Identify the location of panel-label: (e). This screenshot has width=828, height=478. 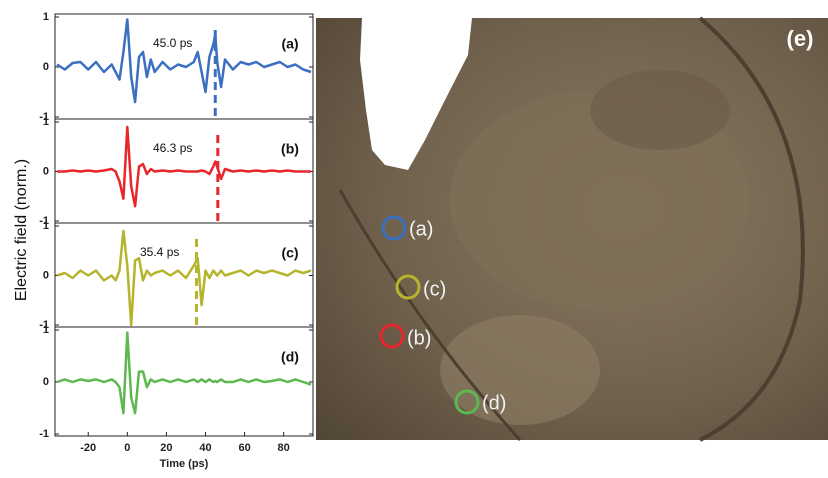
(800, 38).